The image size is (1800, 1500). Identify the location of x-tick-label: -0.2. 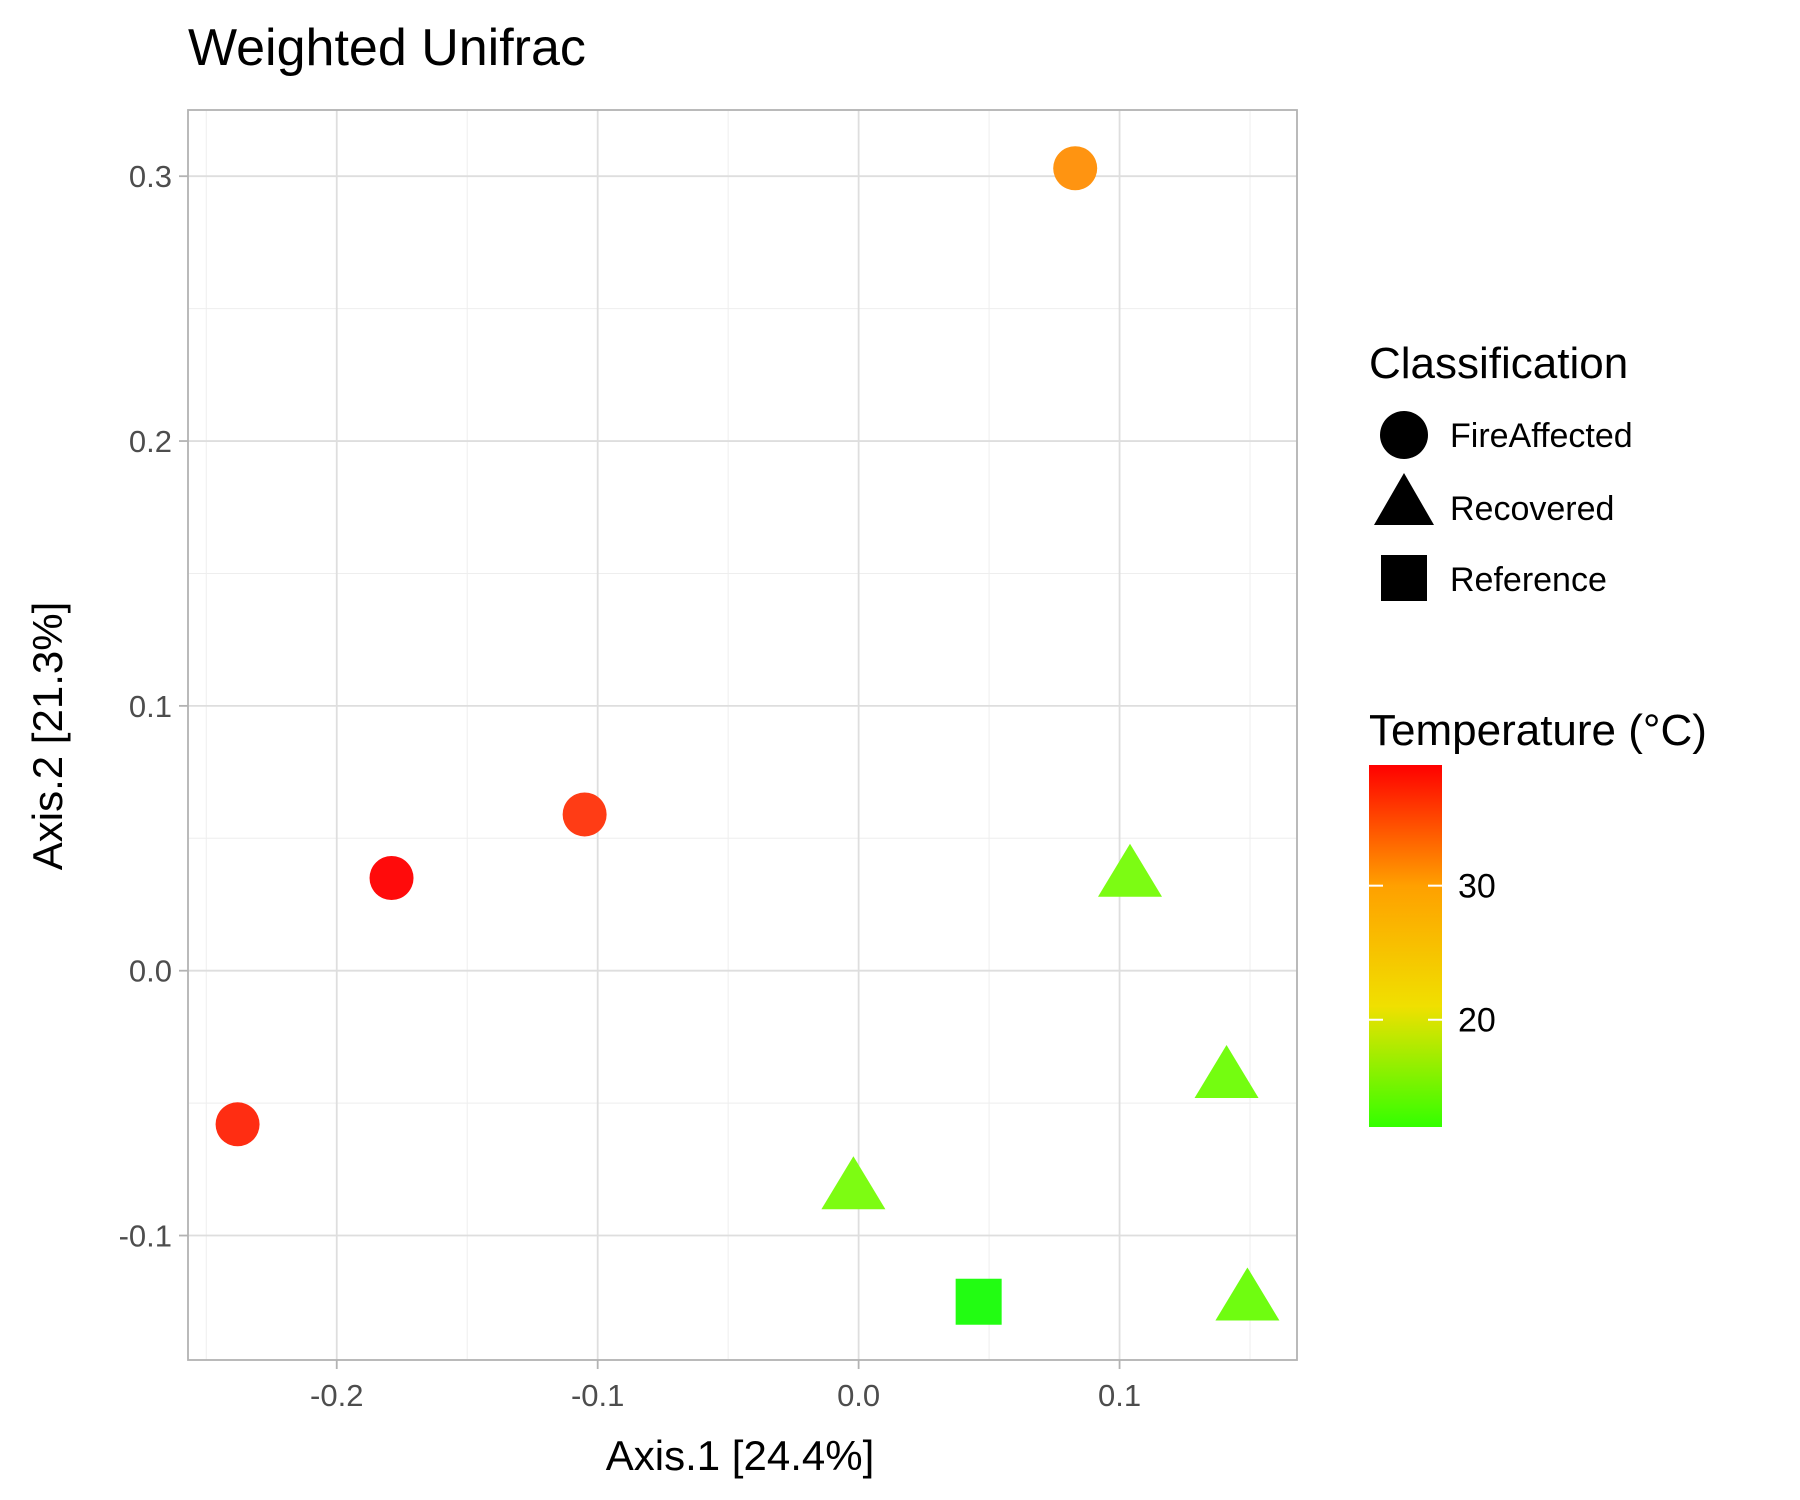
(336, 1395).